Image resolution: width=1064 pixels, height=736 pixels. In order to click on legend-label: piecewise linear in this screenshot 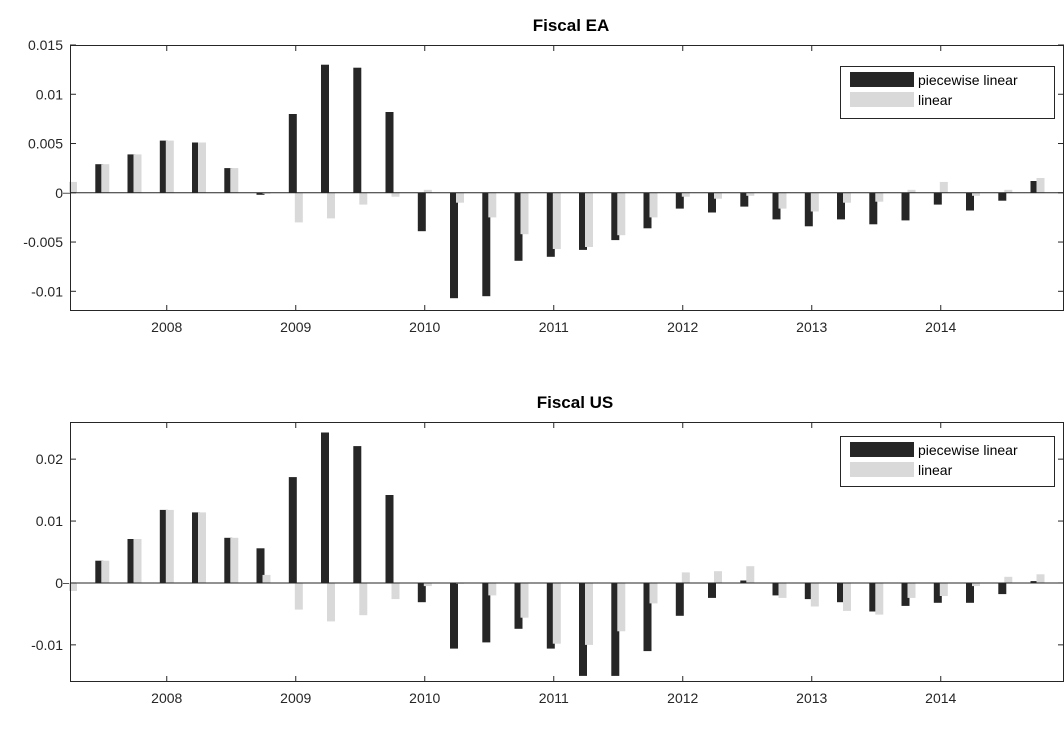, I will do `click(968, 450)`.